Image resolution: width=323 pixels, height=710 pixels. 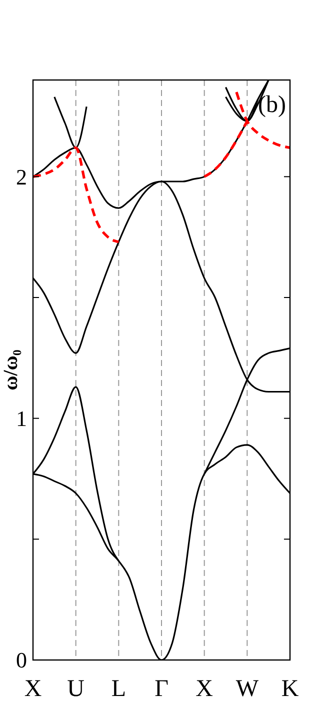 I want to click on x-tick-label: W, so click(x=247, y=689).